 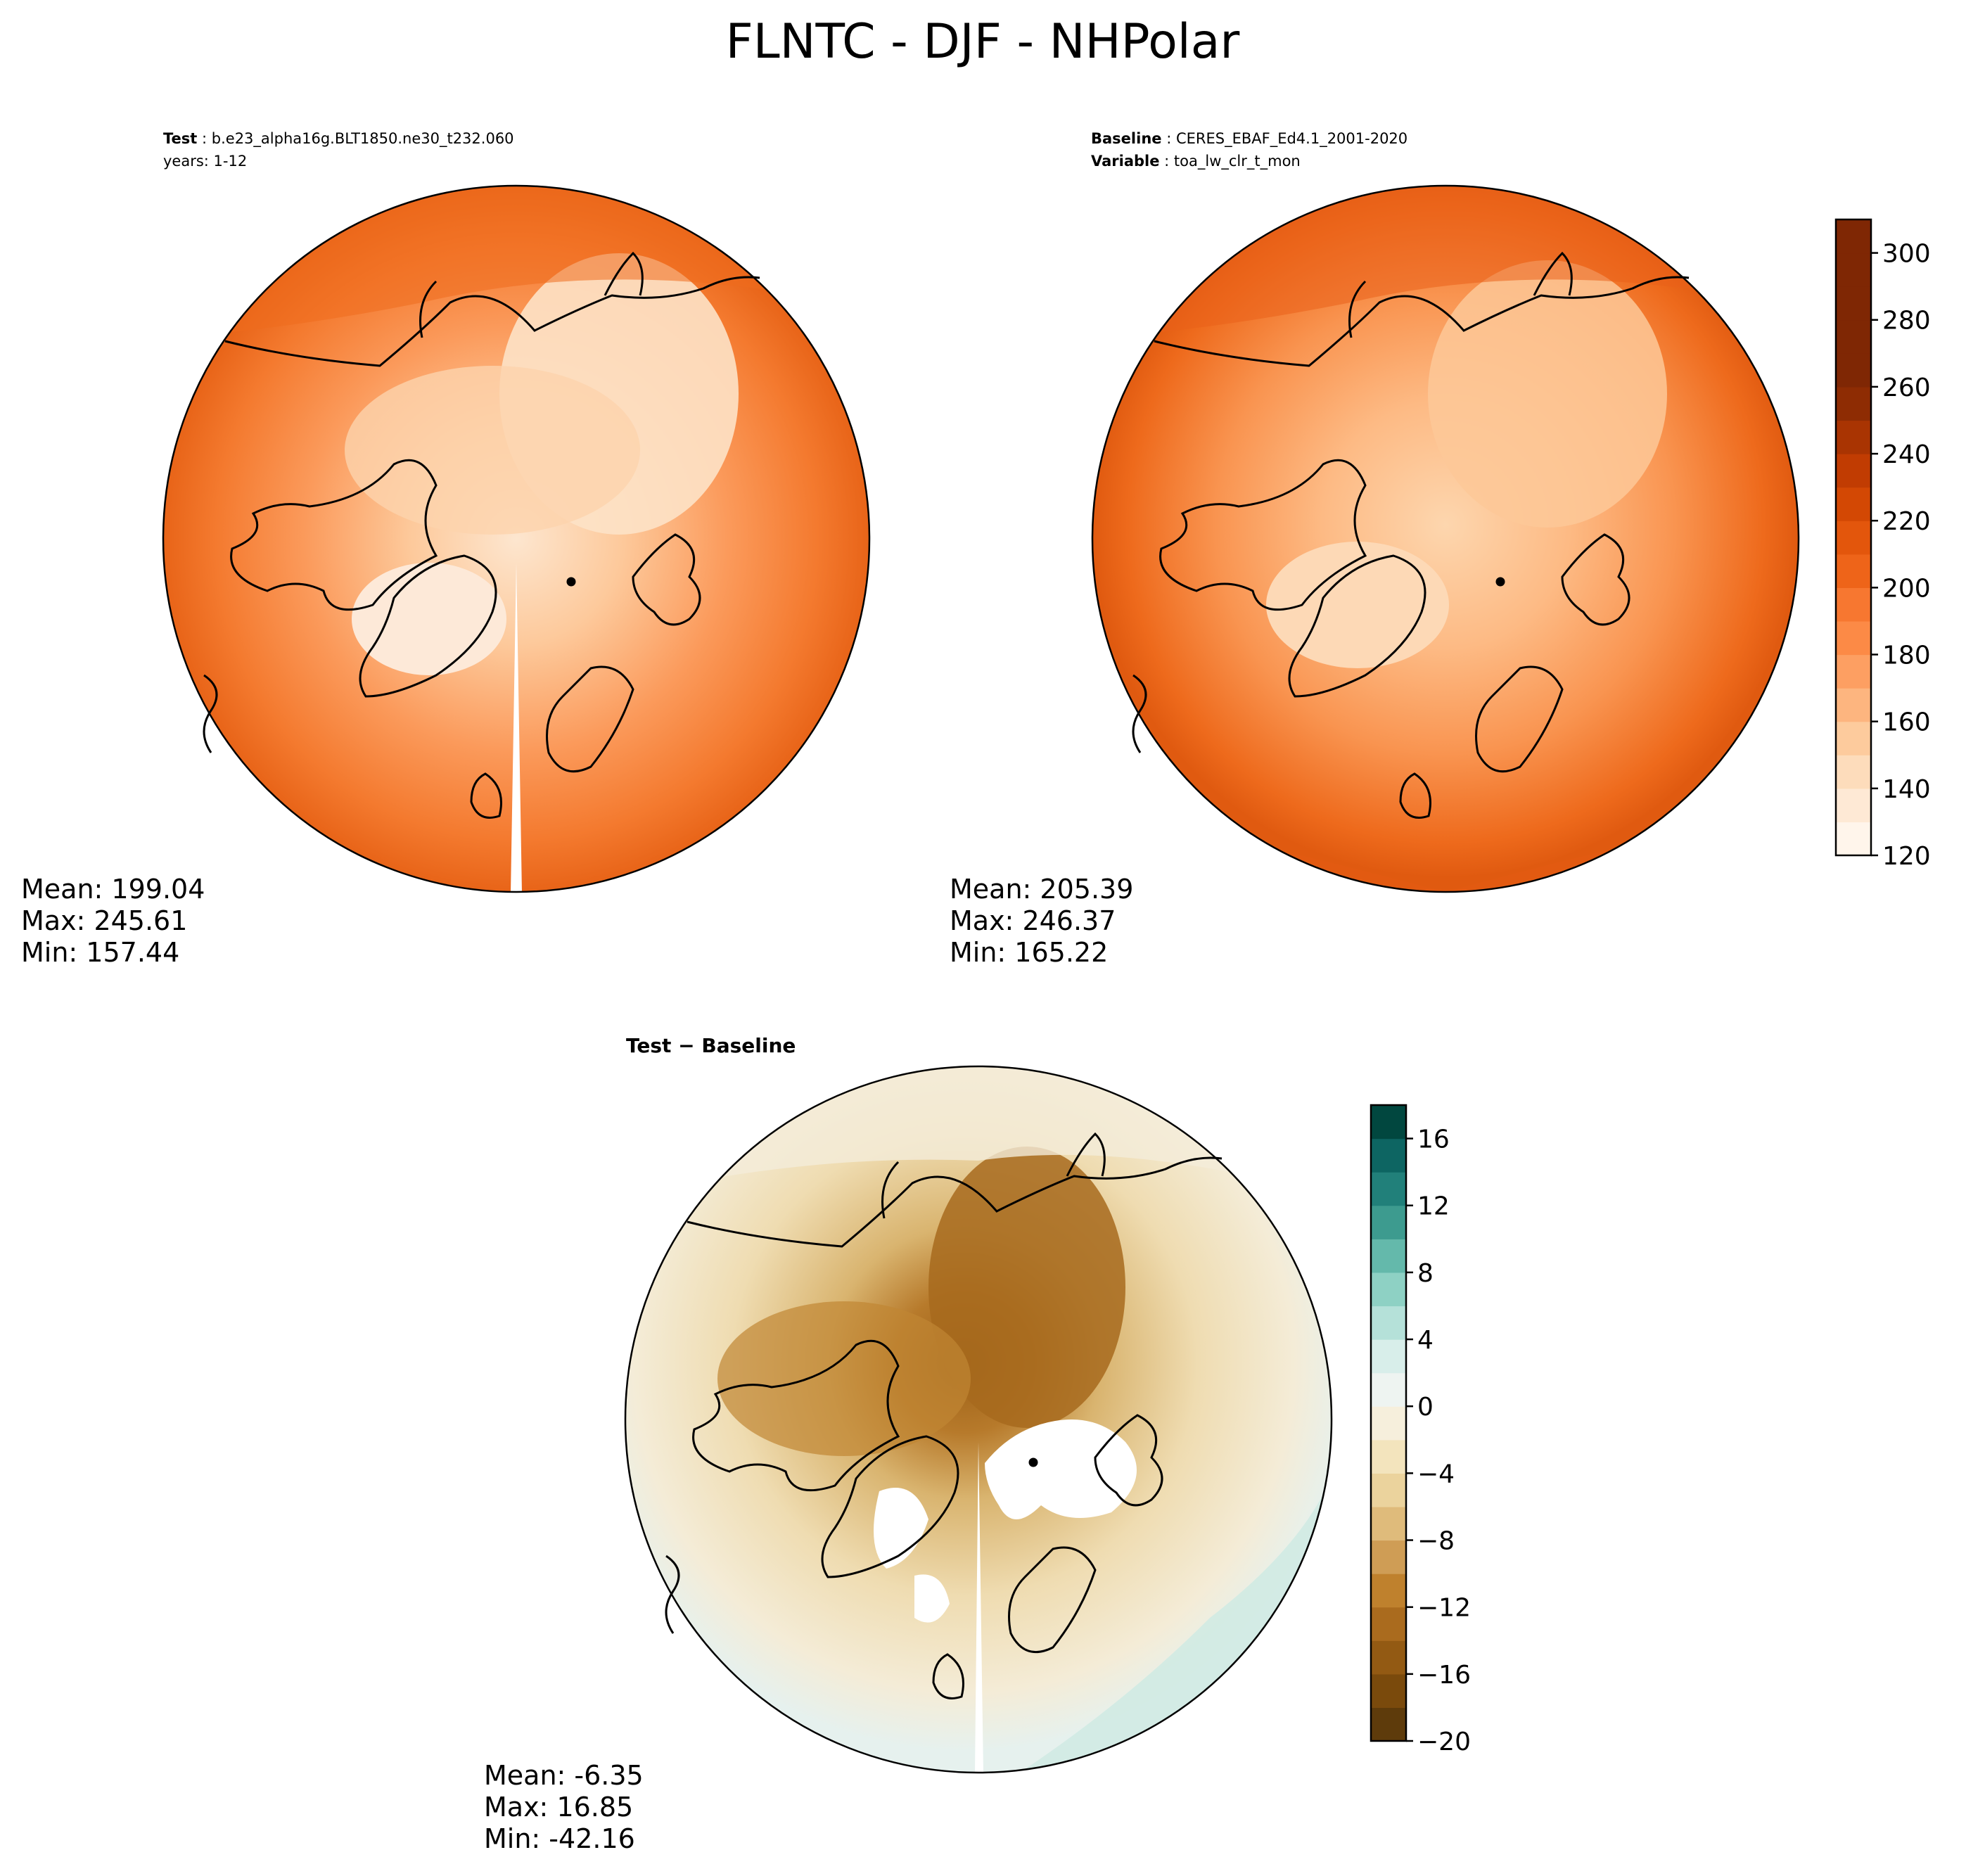 I want to click on baseline-map-field, so click(x=1445, y=539).